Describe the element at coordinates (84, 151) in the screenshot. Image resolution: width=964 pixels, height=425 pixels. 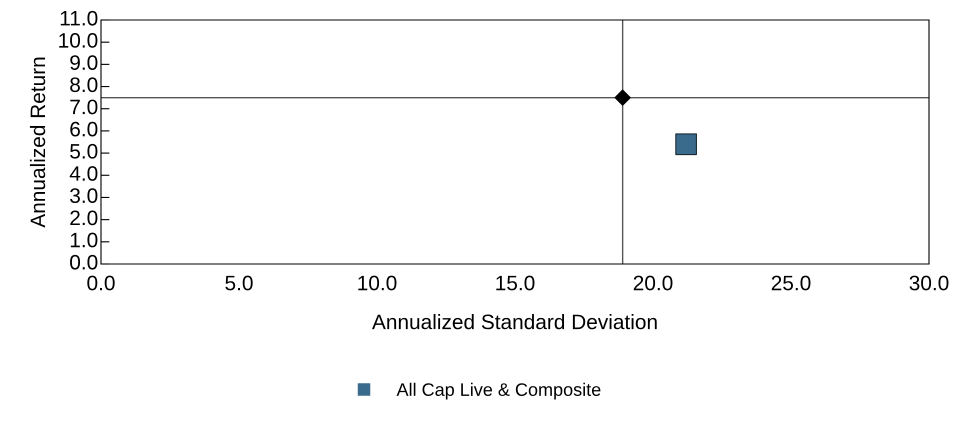
I see `y-tick-label: 5.0` at that location.